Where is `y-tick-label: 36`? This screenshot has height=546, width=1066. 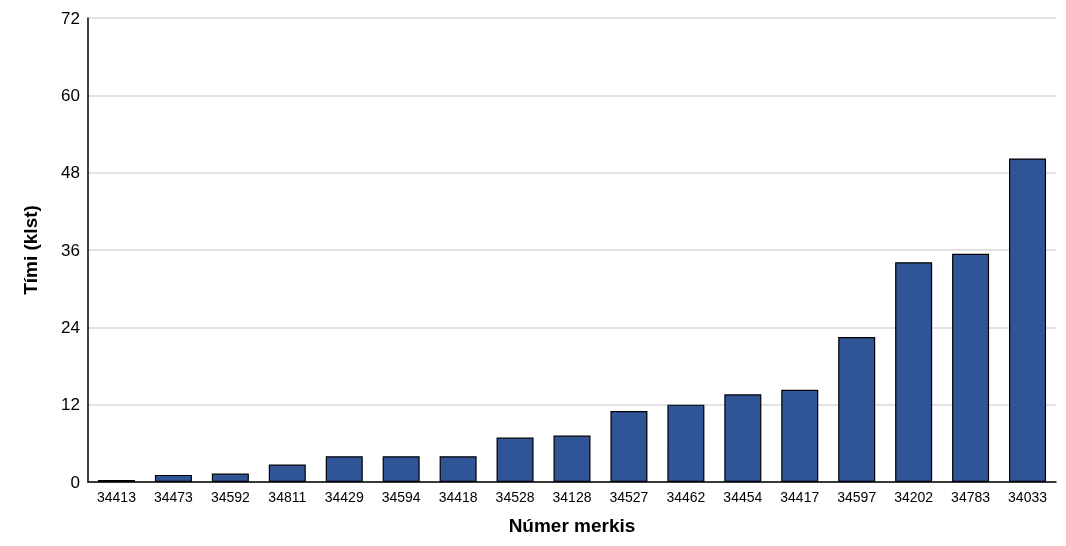
y-tick-label: 36 is located at coordinates (70, 250).